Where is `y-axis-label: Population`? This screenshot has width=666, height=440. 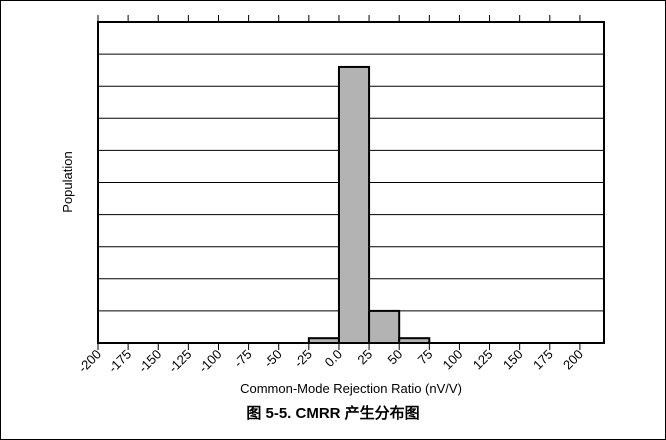
y-axis-label: Population is located at coordinates (67, 181).